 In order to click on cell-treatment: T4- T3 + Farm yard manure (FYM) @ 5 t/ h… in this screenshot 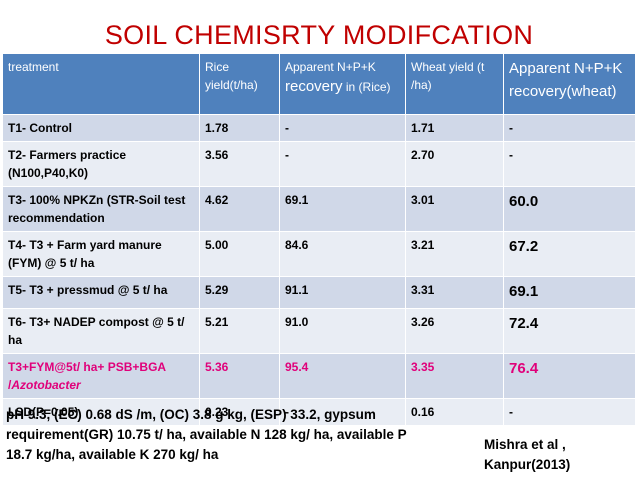, I will do `click(101, 254)`.